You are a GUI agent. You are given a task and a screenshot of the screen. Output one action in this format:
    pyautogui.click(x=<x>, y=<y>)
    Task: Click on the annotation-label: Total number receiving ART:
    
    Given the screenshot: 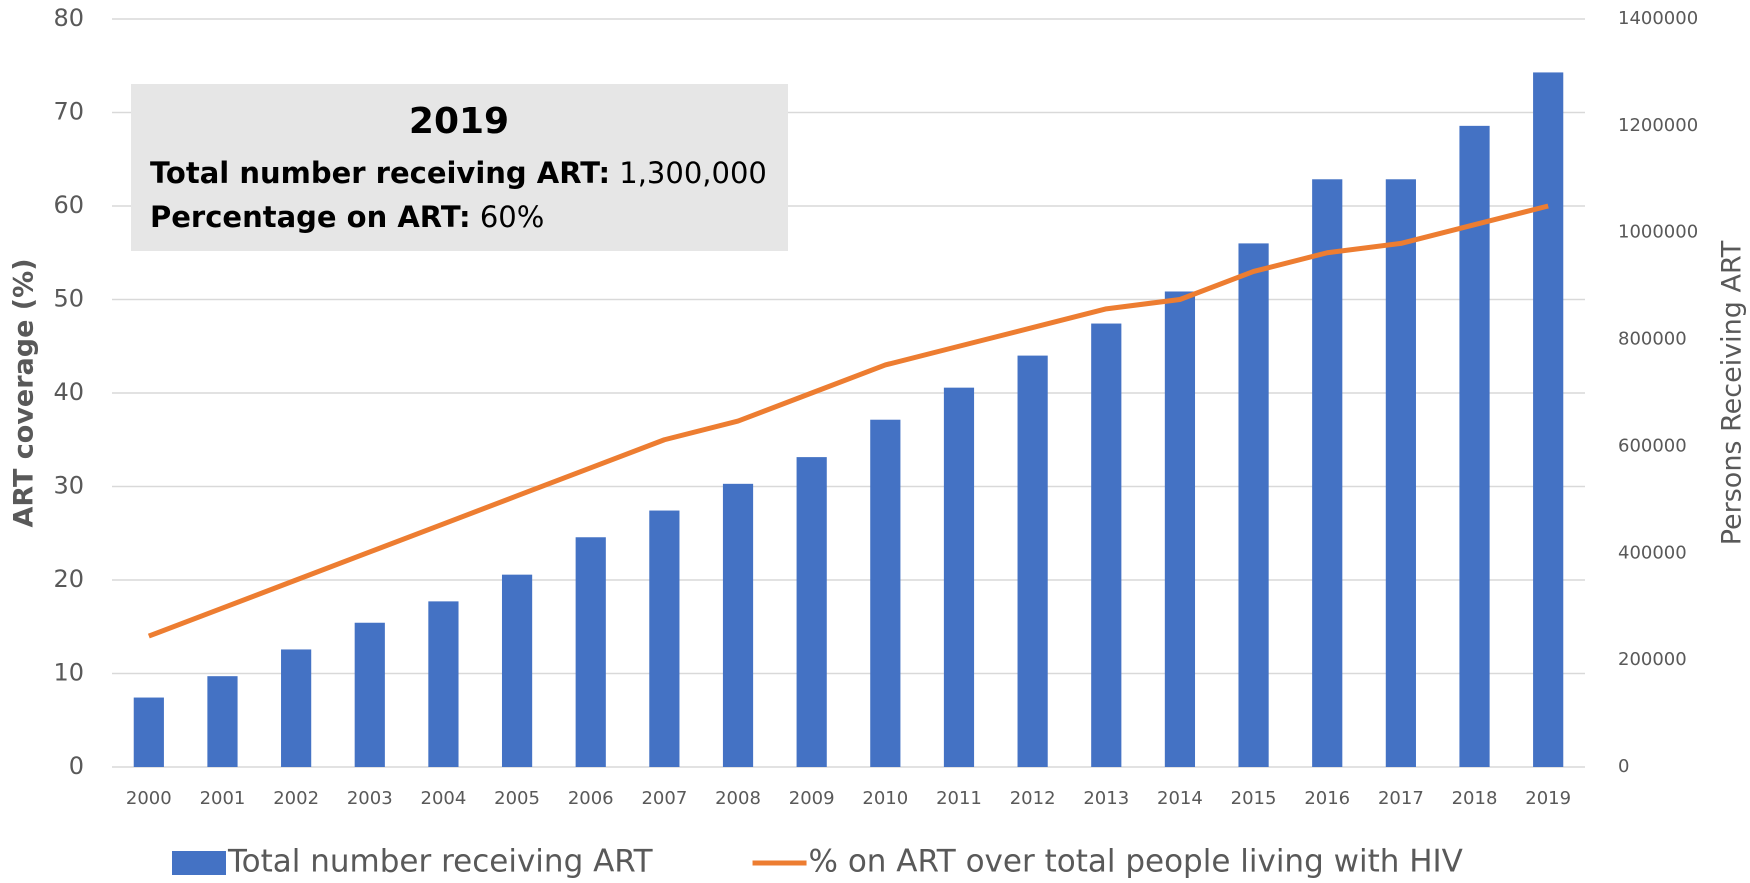 What is the action you would take?
    pyautogui.click(x=380, y=173)
    